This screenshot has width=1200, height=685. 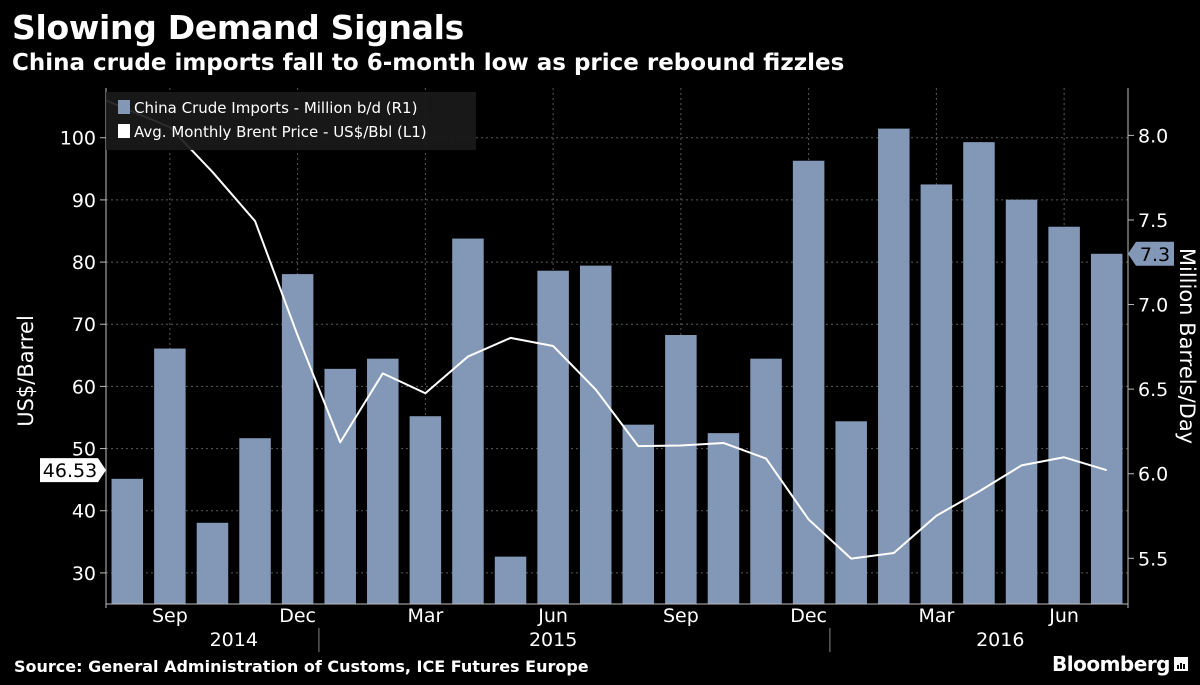 What do you see at coordinates (1153, 390) in the screenshot?
I see `right-tick-label: 6.5` at bounding box center [1153, 390].